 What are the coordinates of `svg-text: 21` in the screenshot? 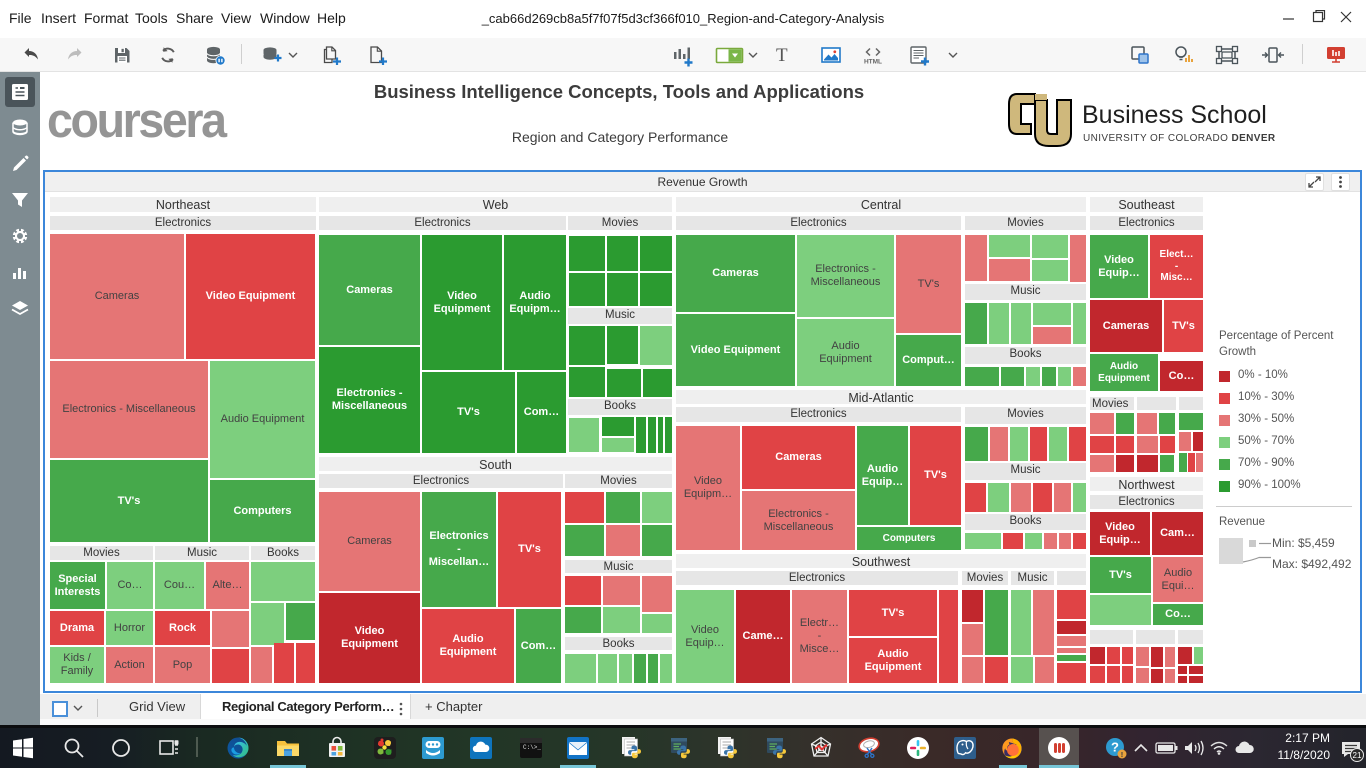 It's located at (1357, 755).